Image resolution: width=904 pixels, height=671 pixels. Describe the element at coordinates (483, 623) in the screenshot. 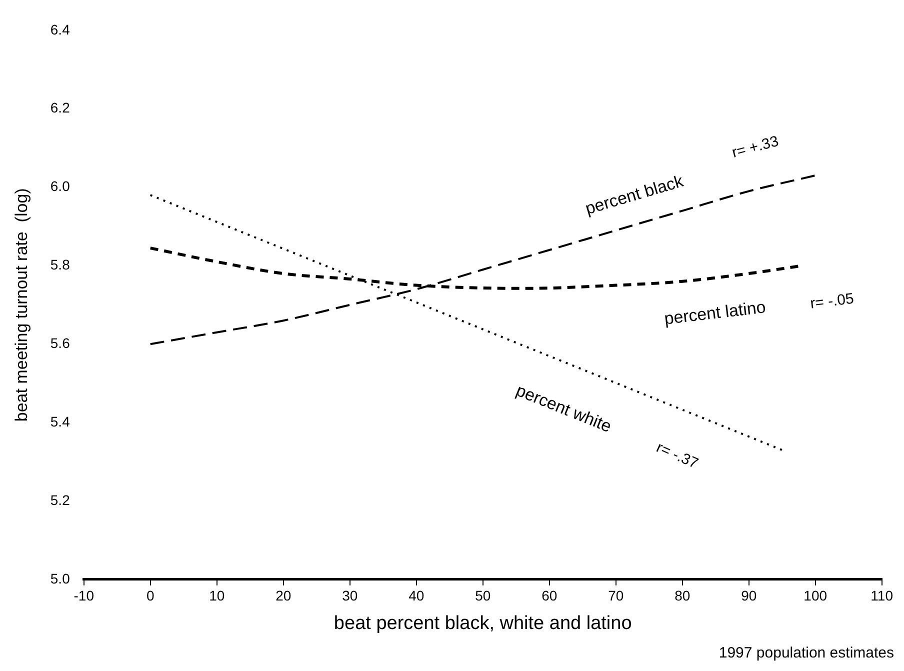

I see `x-axis-title: beat percent black, white and latino` at that location.